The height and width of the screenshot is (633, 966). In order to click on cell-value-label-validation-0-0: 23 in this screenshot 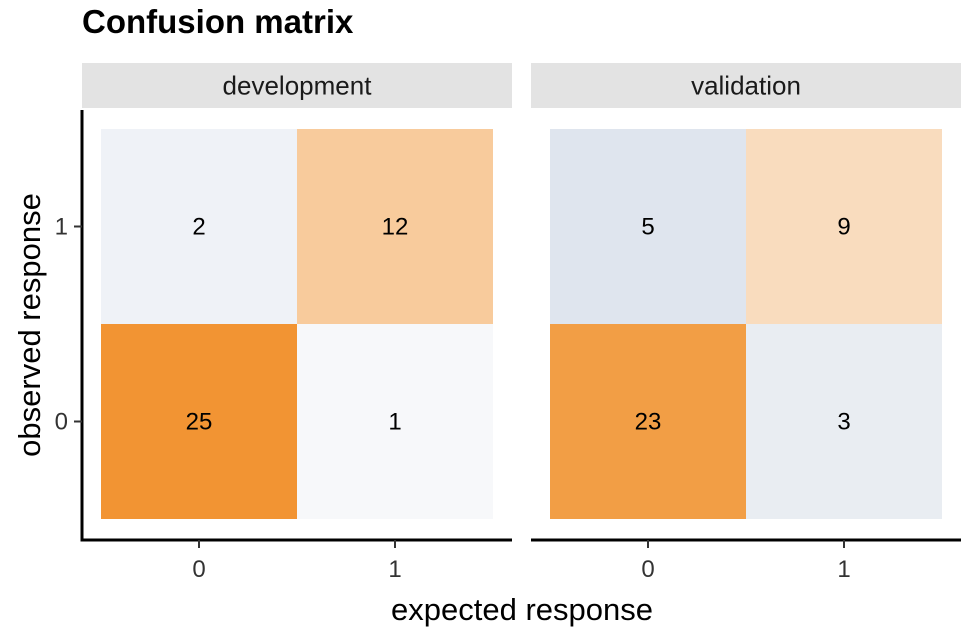, I will do `click(648, 422)`.